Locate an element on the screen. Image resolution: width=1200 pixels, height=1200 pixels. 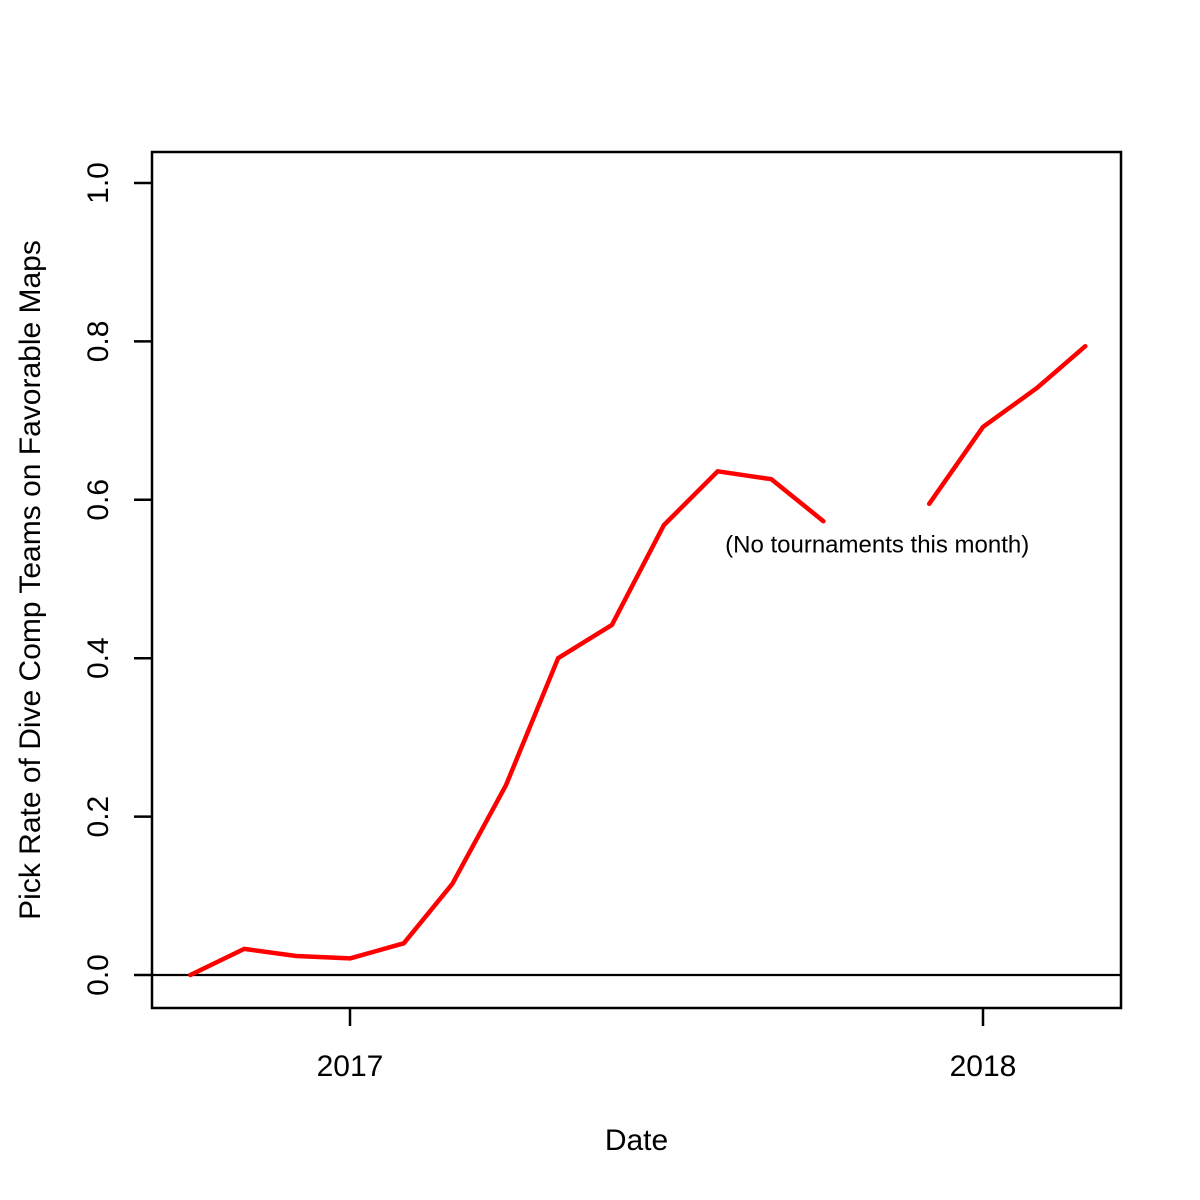
x-tick-label: 2017 is located at coordinates (350, 1066).